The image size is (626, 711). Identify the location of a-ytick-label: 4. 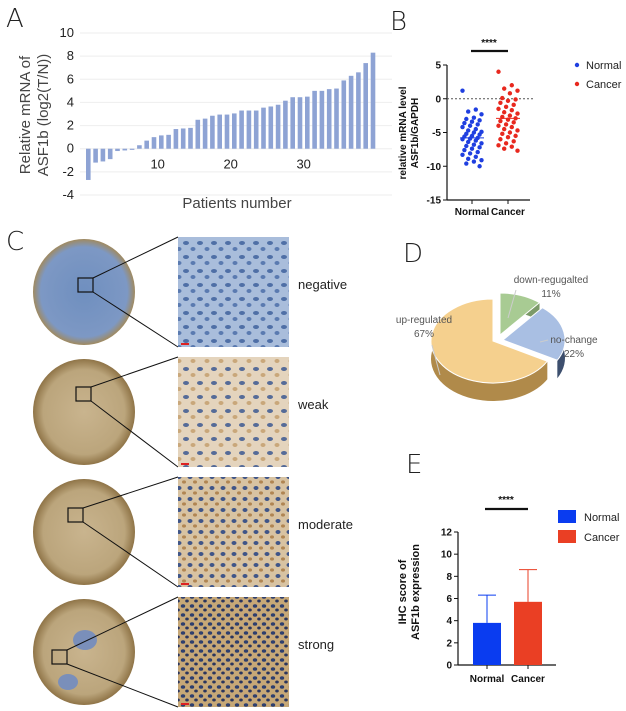
(70, 101).